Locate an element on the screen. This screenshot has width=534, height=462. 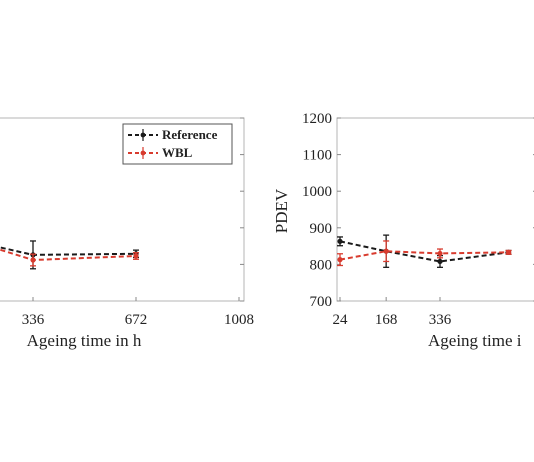
legend-reference-label: Reference is located at coordinates (190, 134).